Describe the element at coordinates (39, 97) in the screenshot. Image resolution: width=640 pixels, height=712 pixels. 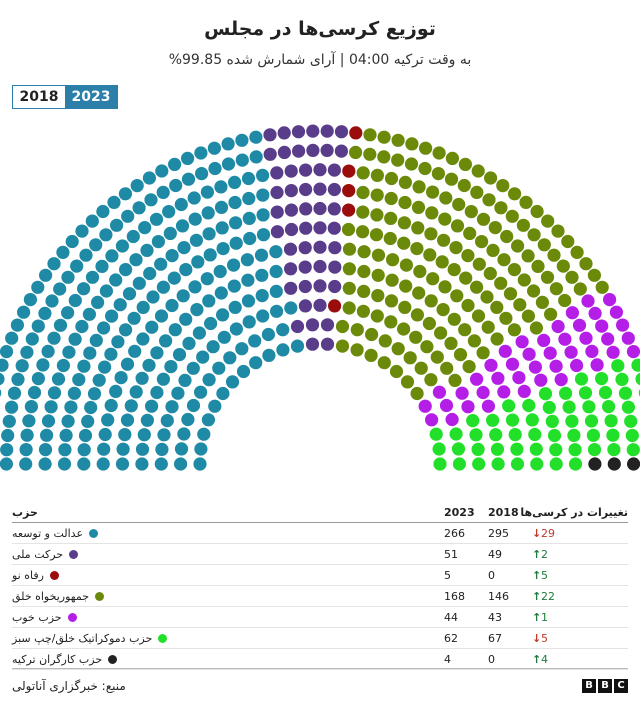
I see `year-2018-button: 2018` at that location.